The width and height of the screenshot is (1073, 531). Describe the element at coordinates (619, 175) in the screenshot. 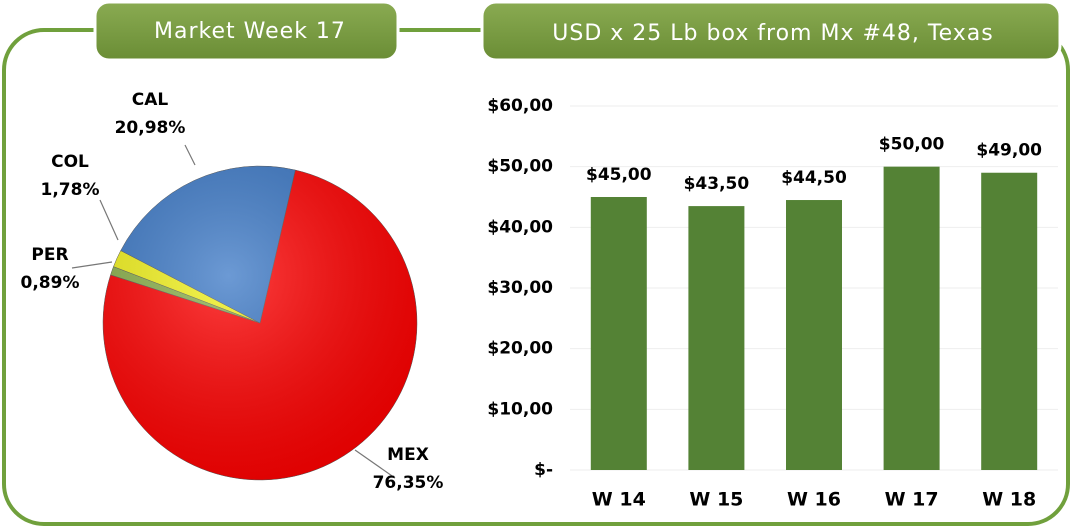

I see `value-label: $45,00` at that location.